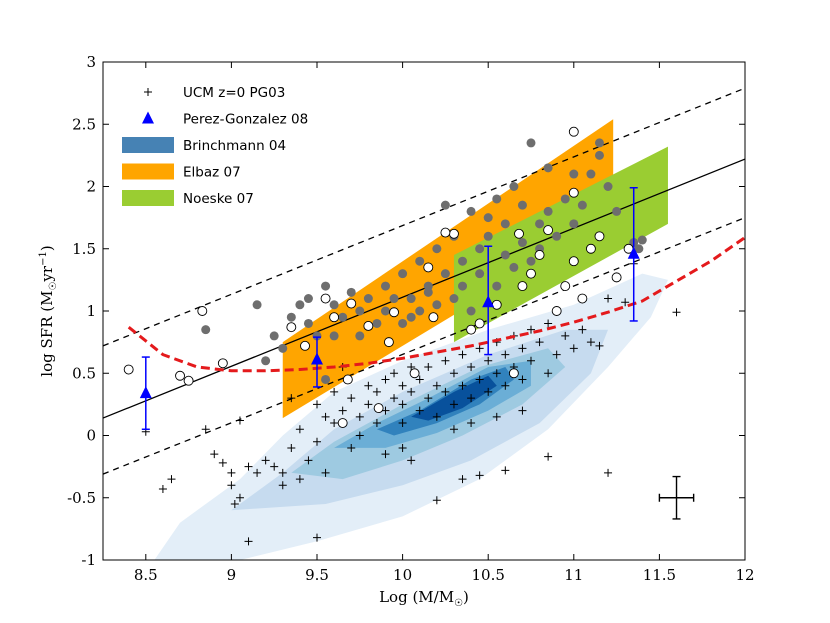 The height and width of the screenshot is (623, 830). What do you see at coordinates (232, 575) in the screenshot?
I see `x-tick-label: 9` at bounding box center [232, 575].